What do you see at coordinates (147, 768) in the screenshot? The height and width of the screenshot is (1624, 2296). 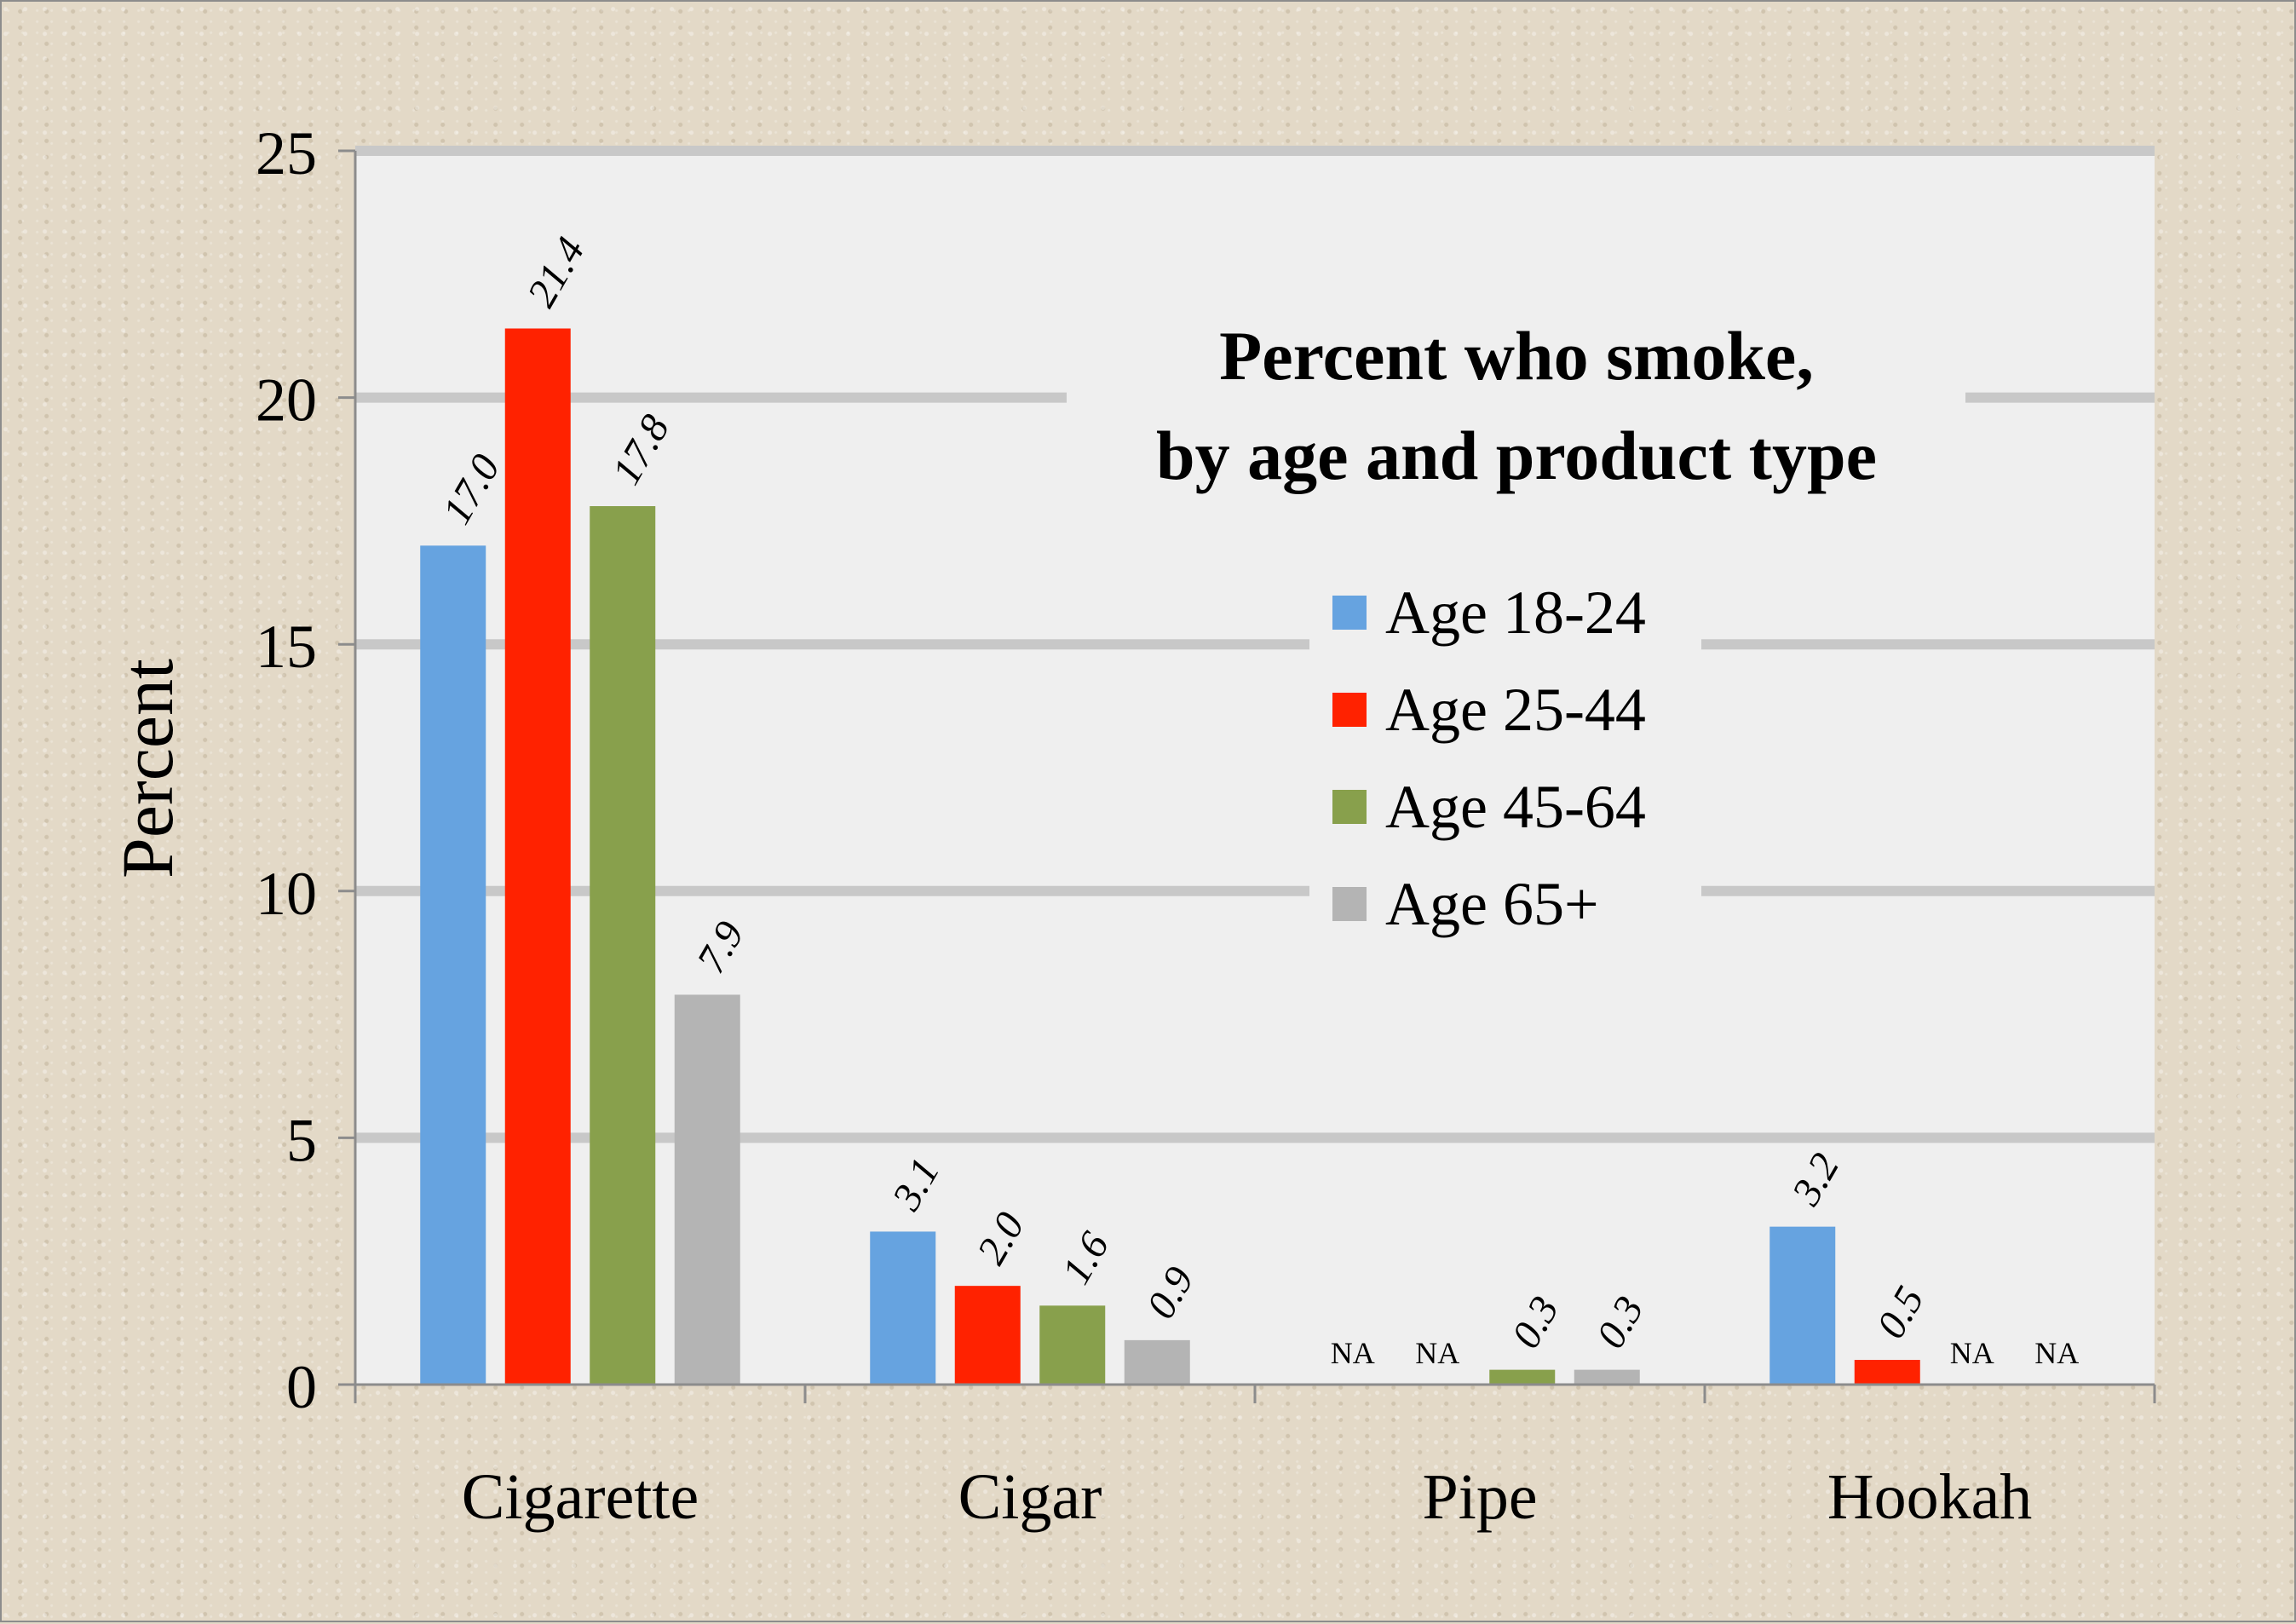 I see `y-axis-label: Percent` at bounding box center [147, 768].